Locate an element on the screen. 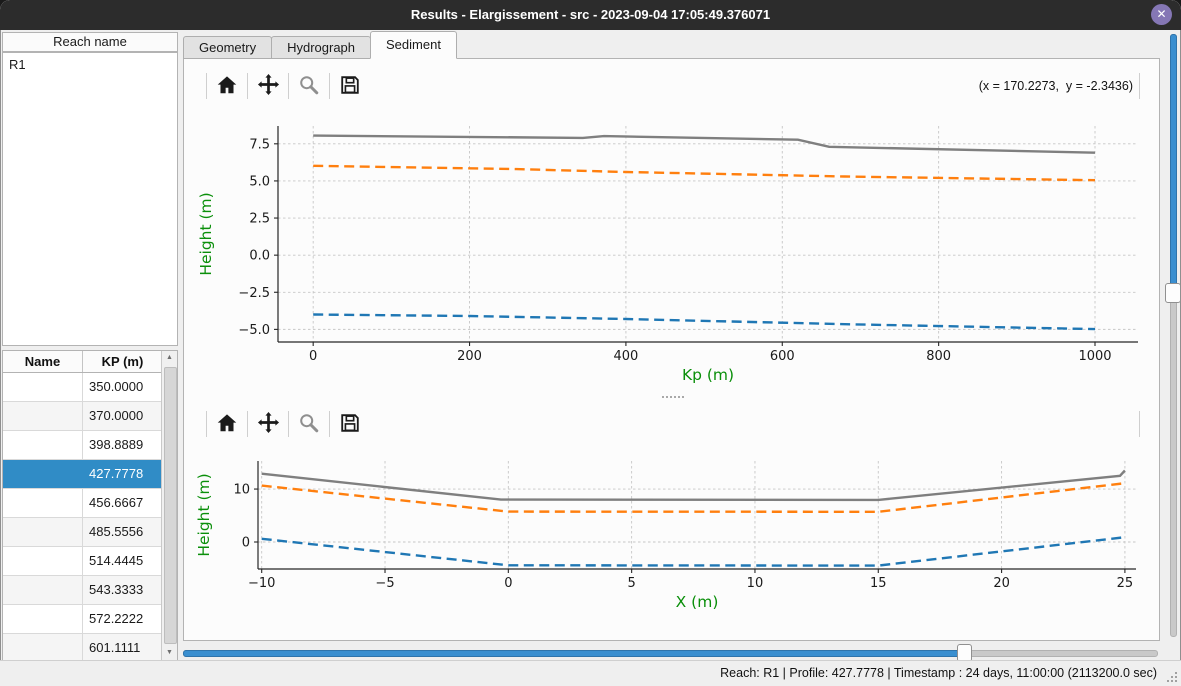 Image resolution: width=1181 pixels, height=686 pixels. cursor-coordinates: (x = 170.2273, y = -2.3436) is located at coordinates (1055, 86).